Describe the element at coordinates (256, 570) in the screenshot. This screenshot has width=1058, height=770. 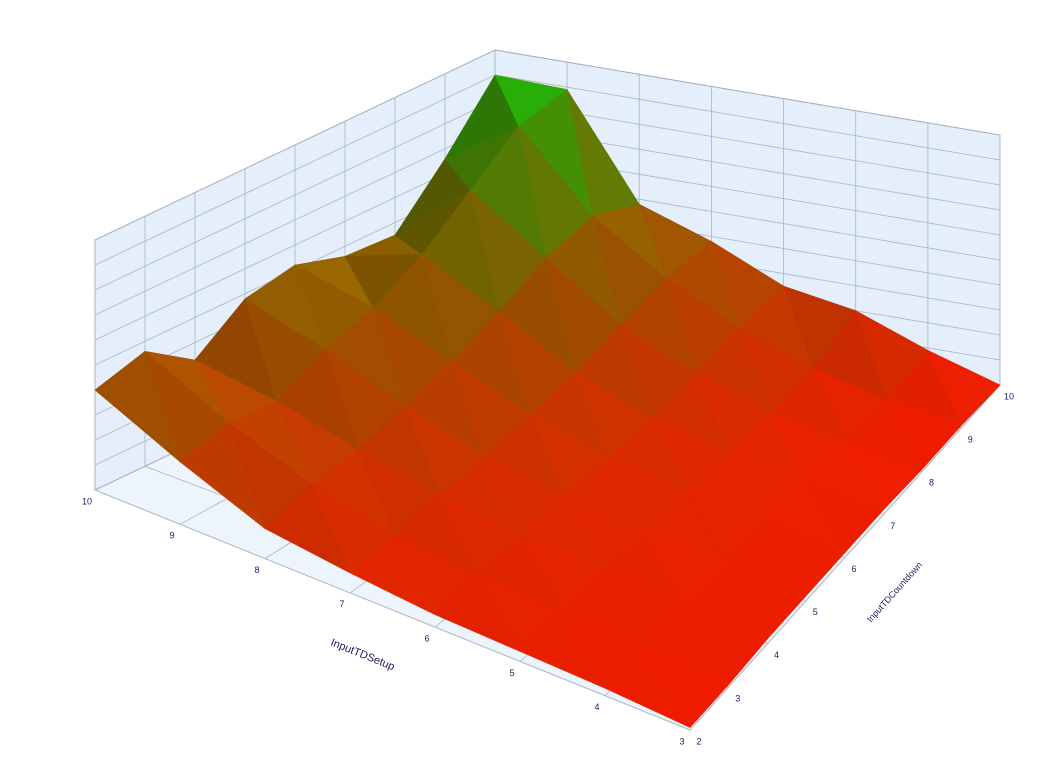
I see `x-tick-label: 8` at that location.